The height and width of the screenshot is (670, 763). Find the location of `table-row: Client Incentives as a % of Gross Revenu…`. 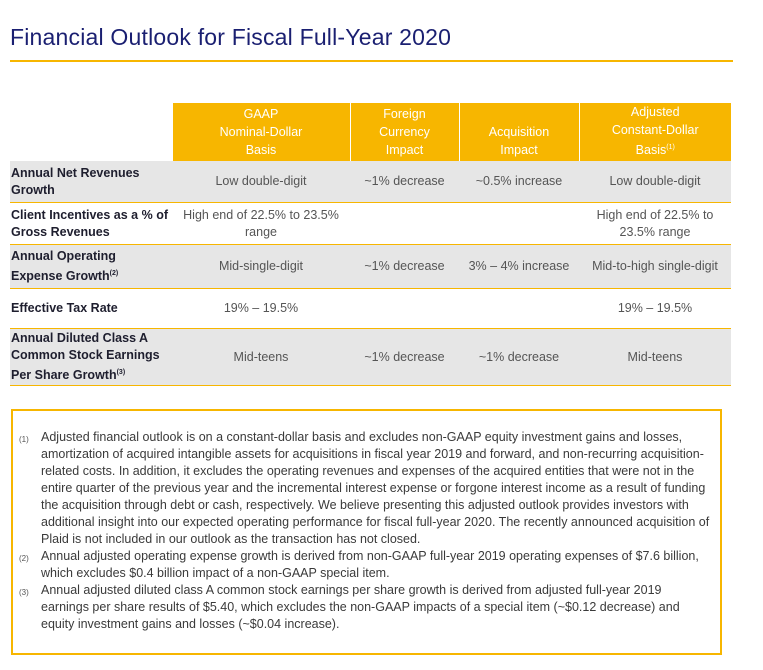

table-row: Client Incentives as a % of Gross Revenu… is located at coordinates (370, 224).